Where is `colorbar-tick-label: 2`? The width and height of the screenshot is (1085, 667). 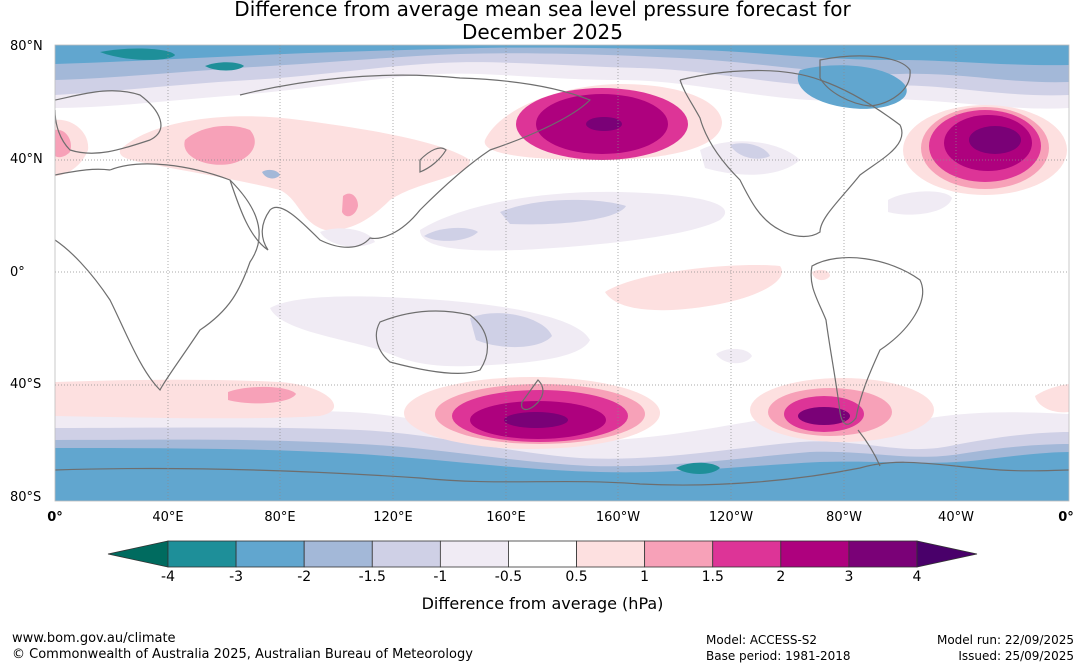 colorbar-tick-label: 2 is located at coordinates (781, 577).